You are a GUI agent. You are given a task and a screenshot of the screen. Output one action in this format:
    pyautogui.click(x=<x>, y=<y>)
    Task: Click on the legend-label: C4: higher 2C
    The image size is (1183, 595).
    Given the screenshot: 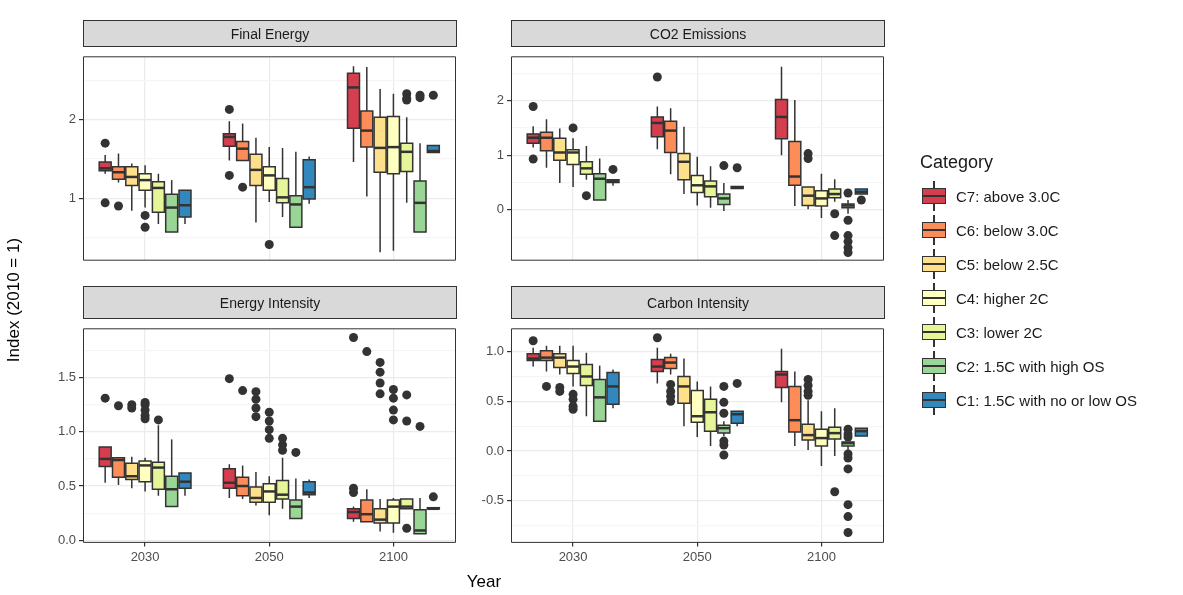 What is the action you would take?
    pyautogui.click(x=1002, y=298)
    